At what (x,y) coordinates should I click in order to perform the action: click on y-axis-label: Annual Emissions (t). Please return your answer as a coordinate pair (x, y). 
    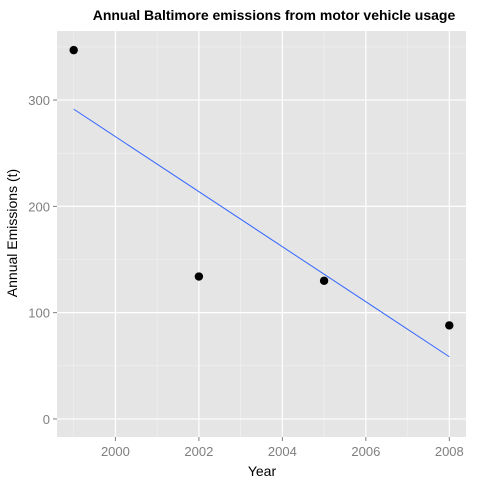
    Looking at the image, I should click on (12, 233).